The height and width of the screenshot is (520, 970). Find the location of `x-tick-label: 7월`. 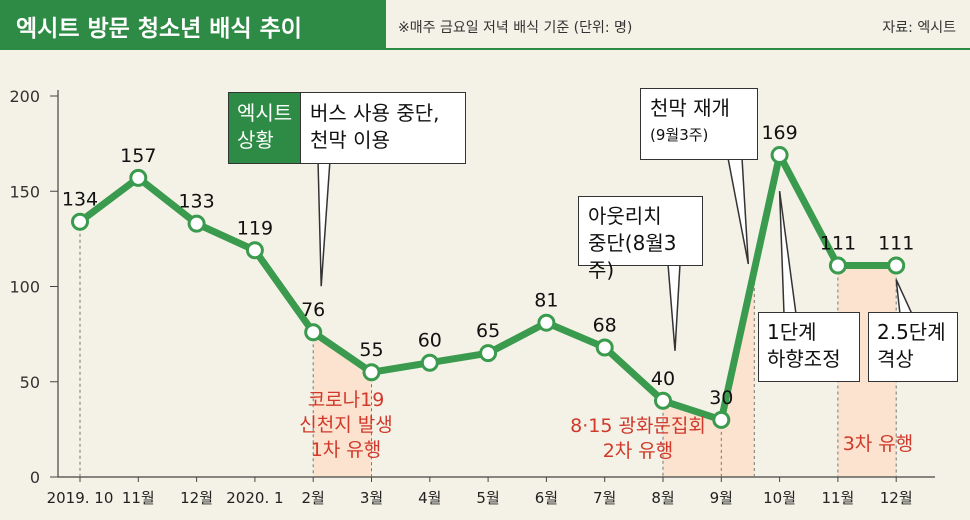

x-tick-label: 7월 is located at coordinates (604, 498).